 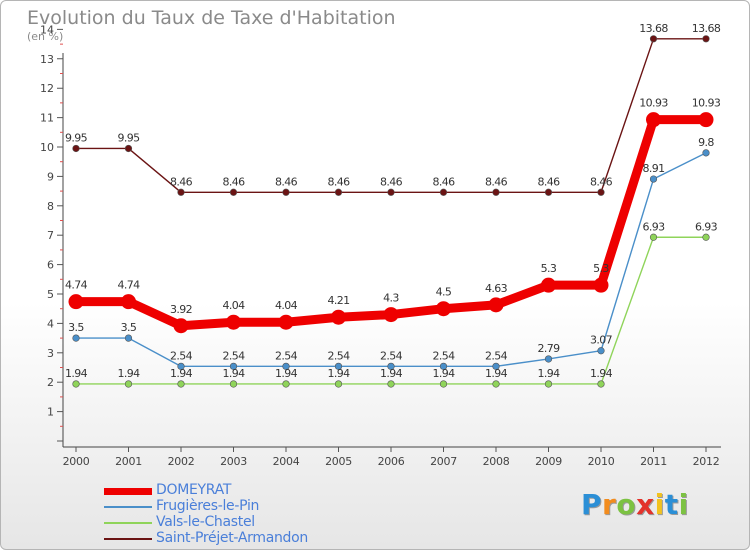 I want to click on data-label: 10.93, so click(x=653, y=103).